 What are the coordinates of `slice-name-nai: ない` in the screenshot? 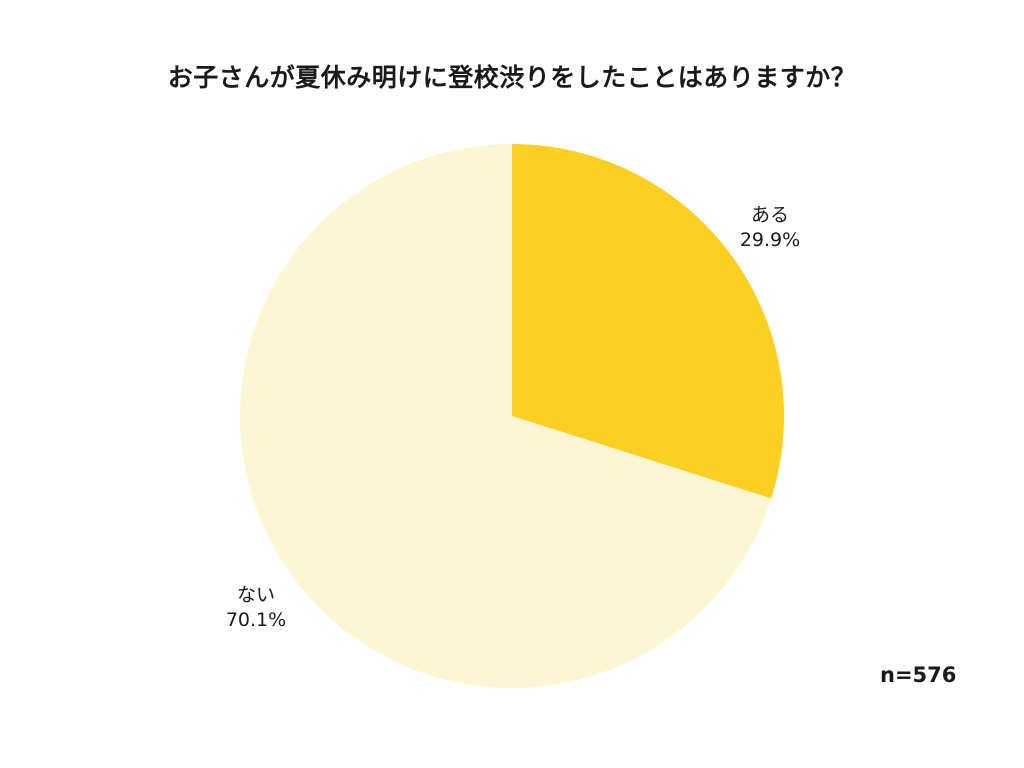 It's located at (255, 595).